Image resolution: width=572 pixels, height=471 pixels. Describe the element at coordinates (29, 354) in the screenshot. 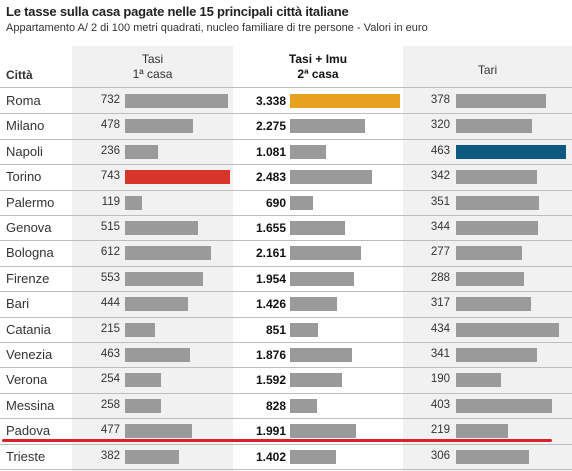

I see `city-label: Venezia` at that location.